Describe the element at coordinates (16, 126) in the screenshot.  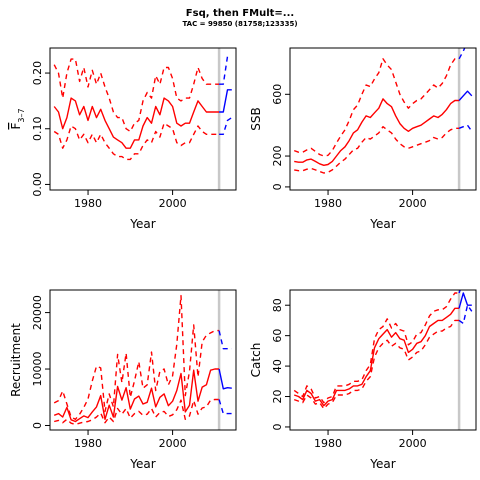
I see `y-axis-label-main: F` at that location.